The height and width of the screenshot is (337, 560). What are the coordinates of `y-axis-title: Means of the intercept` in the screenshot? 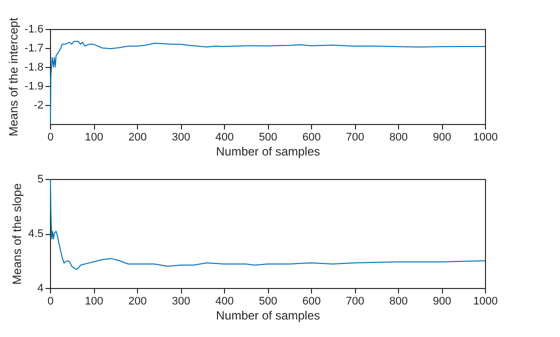 It's located at (13, 76).